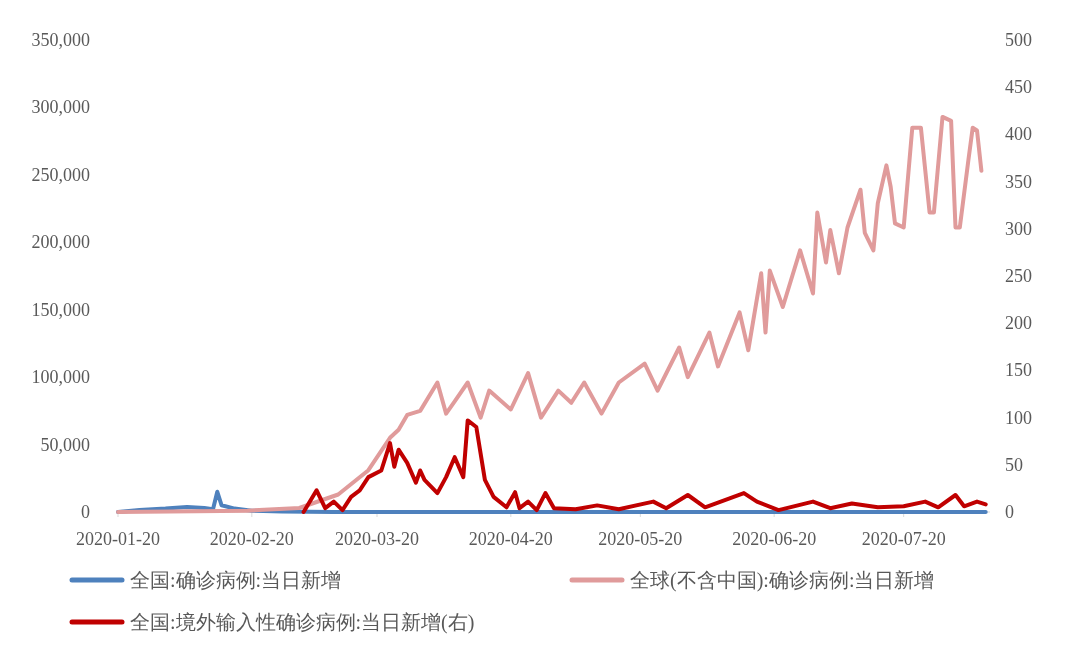  Describe the element at coordinates (85, 512) in the screenshot. I see `y-tick-label: 0` at that location.